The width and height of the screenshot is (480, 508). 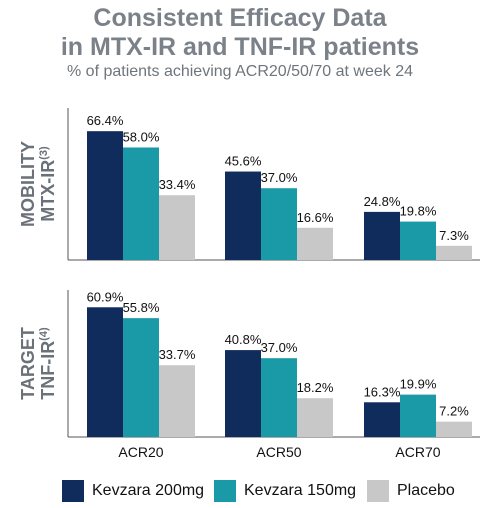 I want to click on data-label: 58.0%, so click(x=141, y=136).